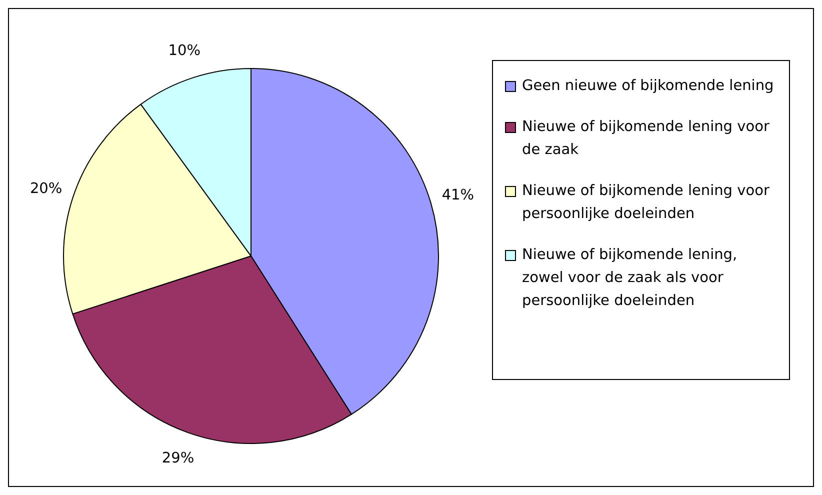  Describe the element at coordinates (178, 458) in the screenshot. I see `data-label: 29%` at that location.